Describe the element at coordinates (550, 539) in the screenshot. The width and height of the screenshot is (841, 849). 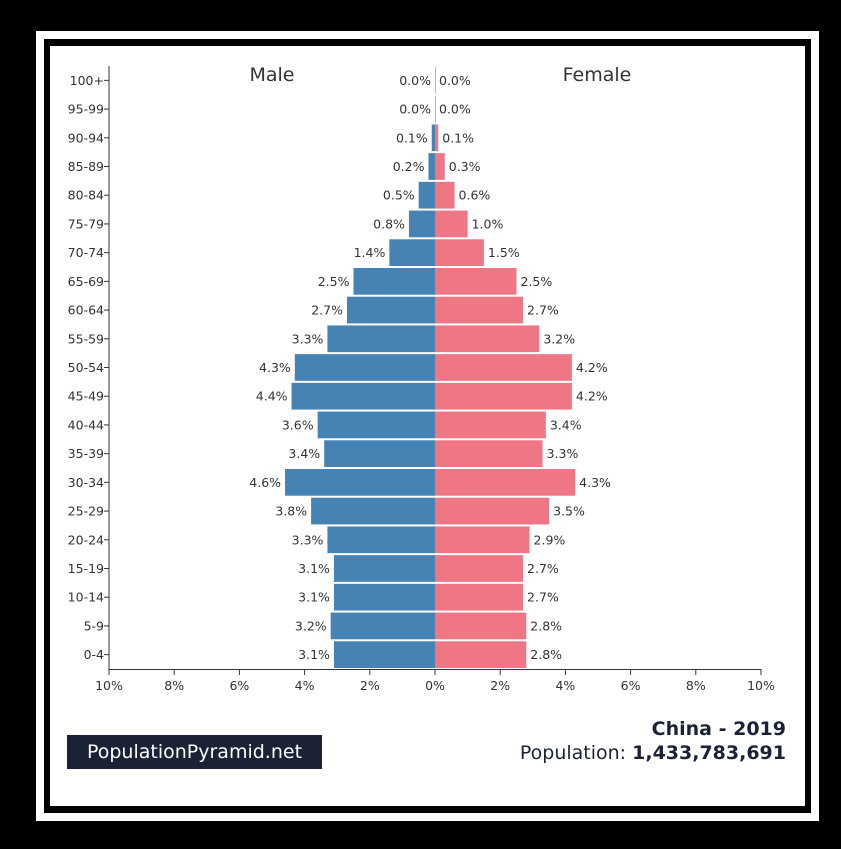
I see `female-value-label: 2.9%` at that location.